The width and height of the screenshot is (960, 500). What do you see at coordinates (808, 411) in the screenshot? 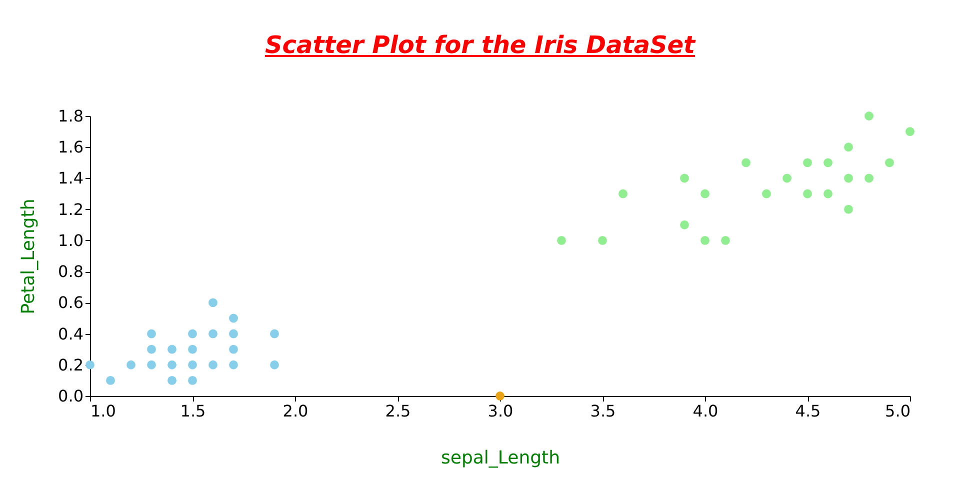
I see `x-tick-label: 4.5` at bounding box center [808, 411].